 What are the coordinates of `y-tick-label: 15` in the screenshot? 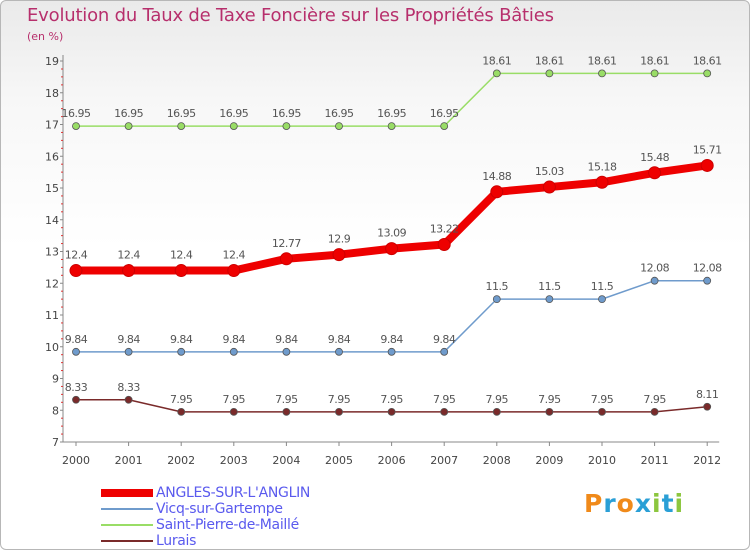 It's located at (52, 188).